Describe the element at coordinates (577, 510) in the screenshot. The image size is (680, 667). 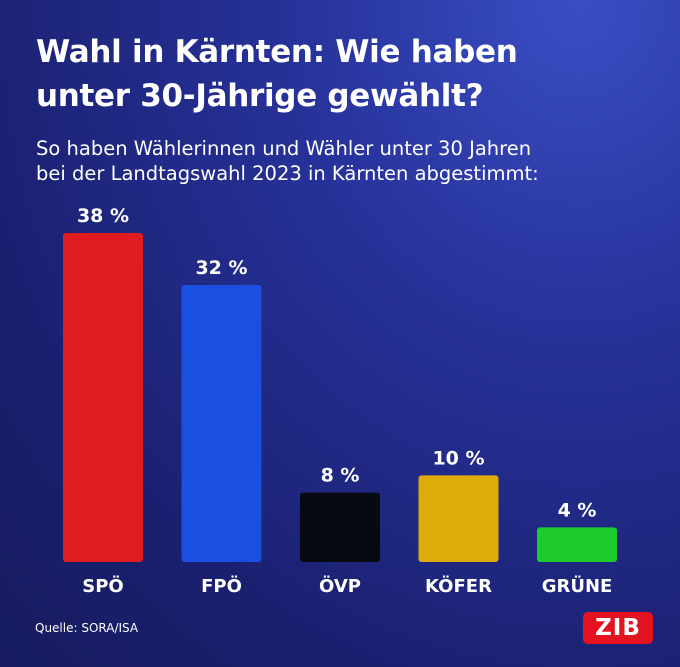
I see `value-label-gruene: 4 %` at that location.